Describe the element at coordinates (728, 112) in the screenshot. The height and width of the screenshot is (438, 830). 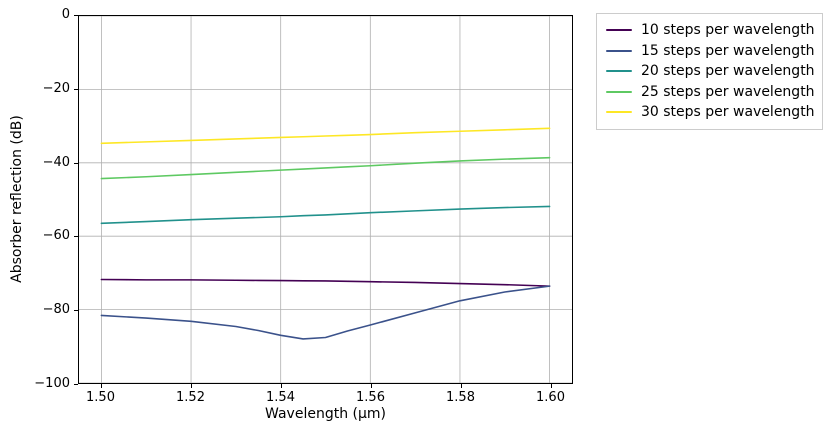
I see `legend-item-label: 30 steps per wavelength` at that location.